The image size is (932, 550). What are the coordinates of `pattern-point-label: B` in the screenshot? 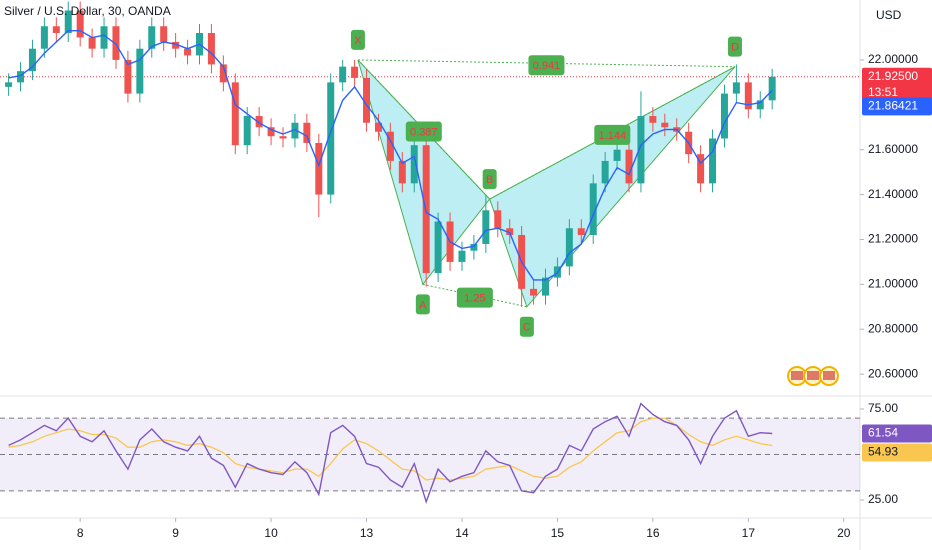 It's located at (489, 180).